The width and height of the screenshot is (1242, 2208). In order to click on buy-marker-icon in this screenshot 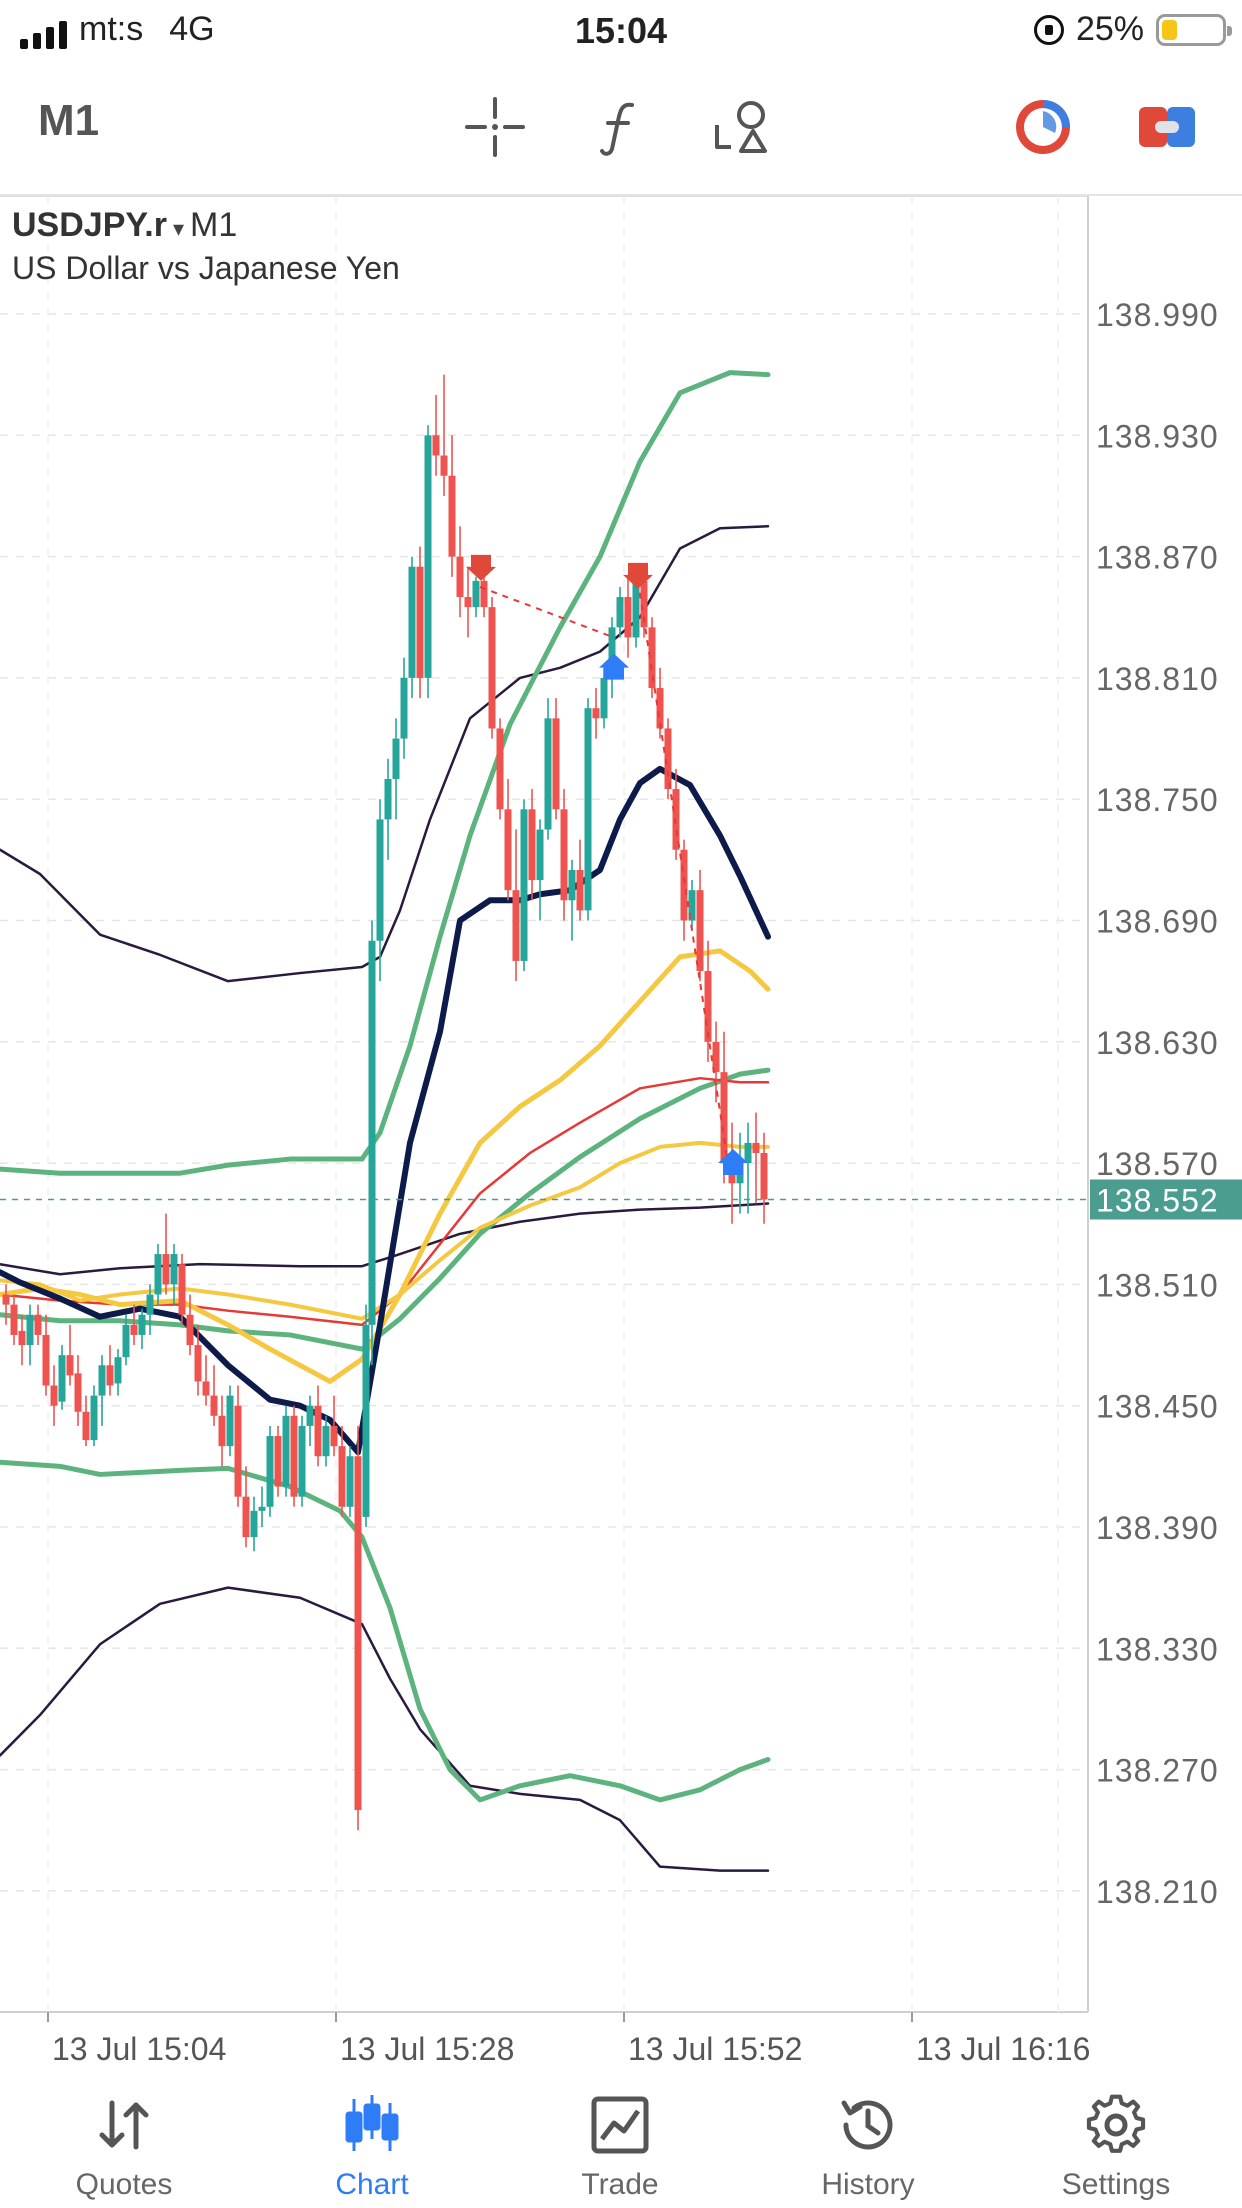, I will do `click(733, 1161)`.